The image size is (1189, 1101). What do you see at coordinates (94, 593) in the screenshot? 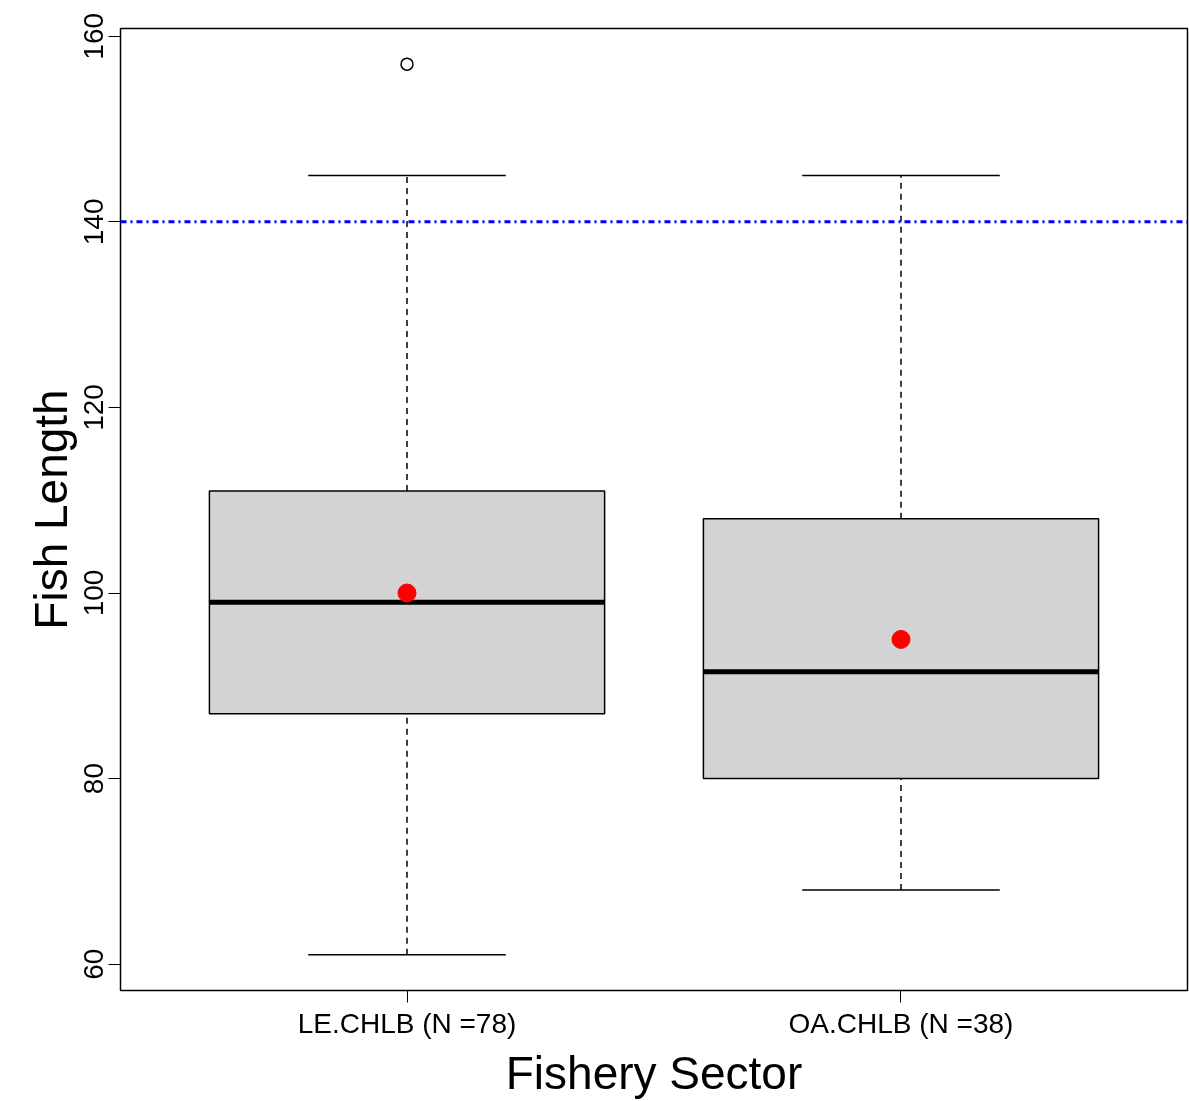
I see `y-tick-label: 100` at bounding box center [94, 593].